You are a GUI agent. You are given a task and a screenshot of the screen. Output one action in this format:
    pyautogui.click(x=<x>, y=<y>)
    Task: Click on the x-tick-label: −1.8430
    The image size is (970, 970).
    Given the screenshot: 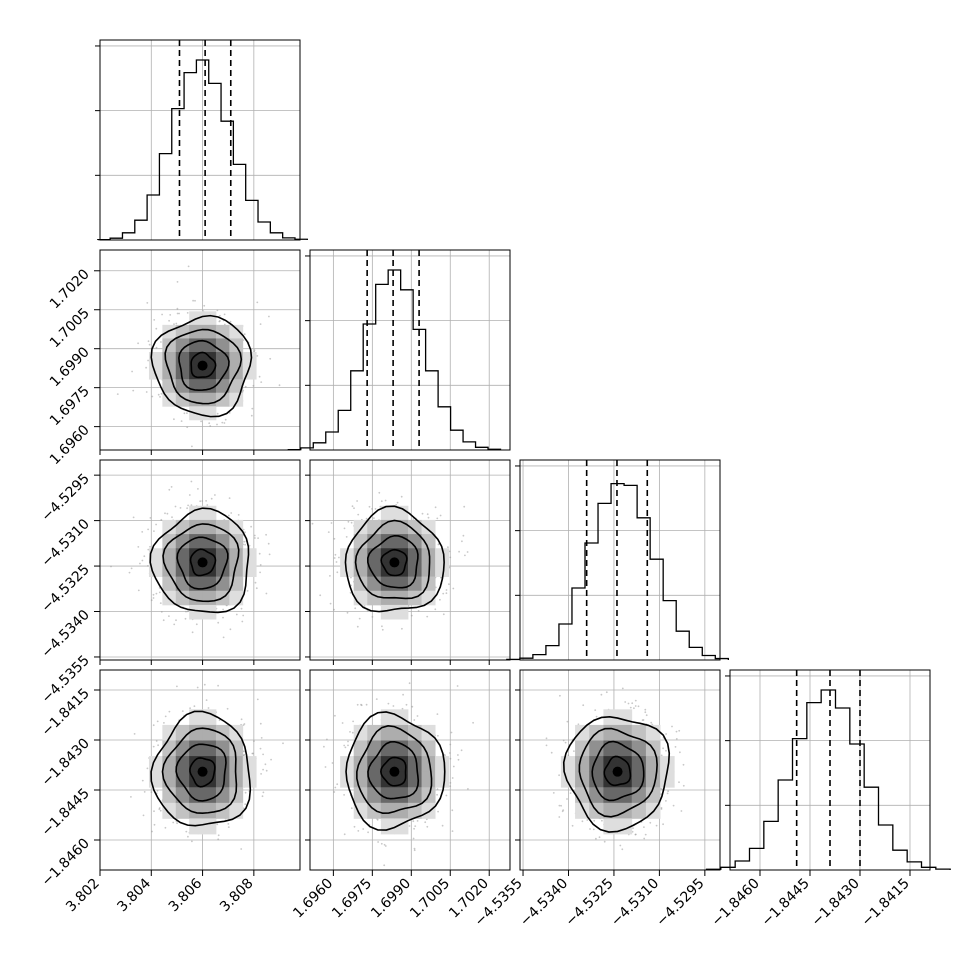 What is the action you would take?
    pyautogui.click(x=836, y=903)
    